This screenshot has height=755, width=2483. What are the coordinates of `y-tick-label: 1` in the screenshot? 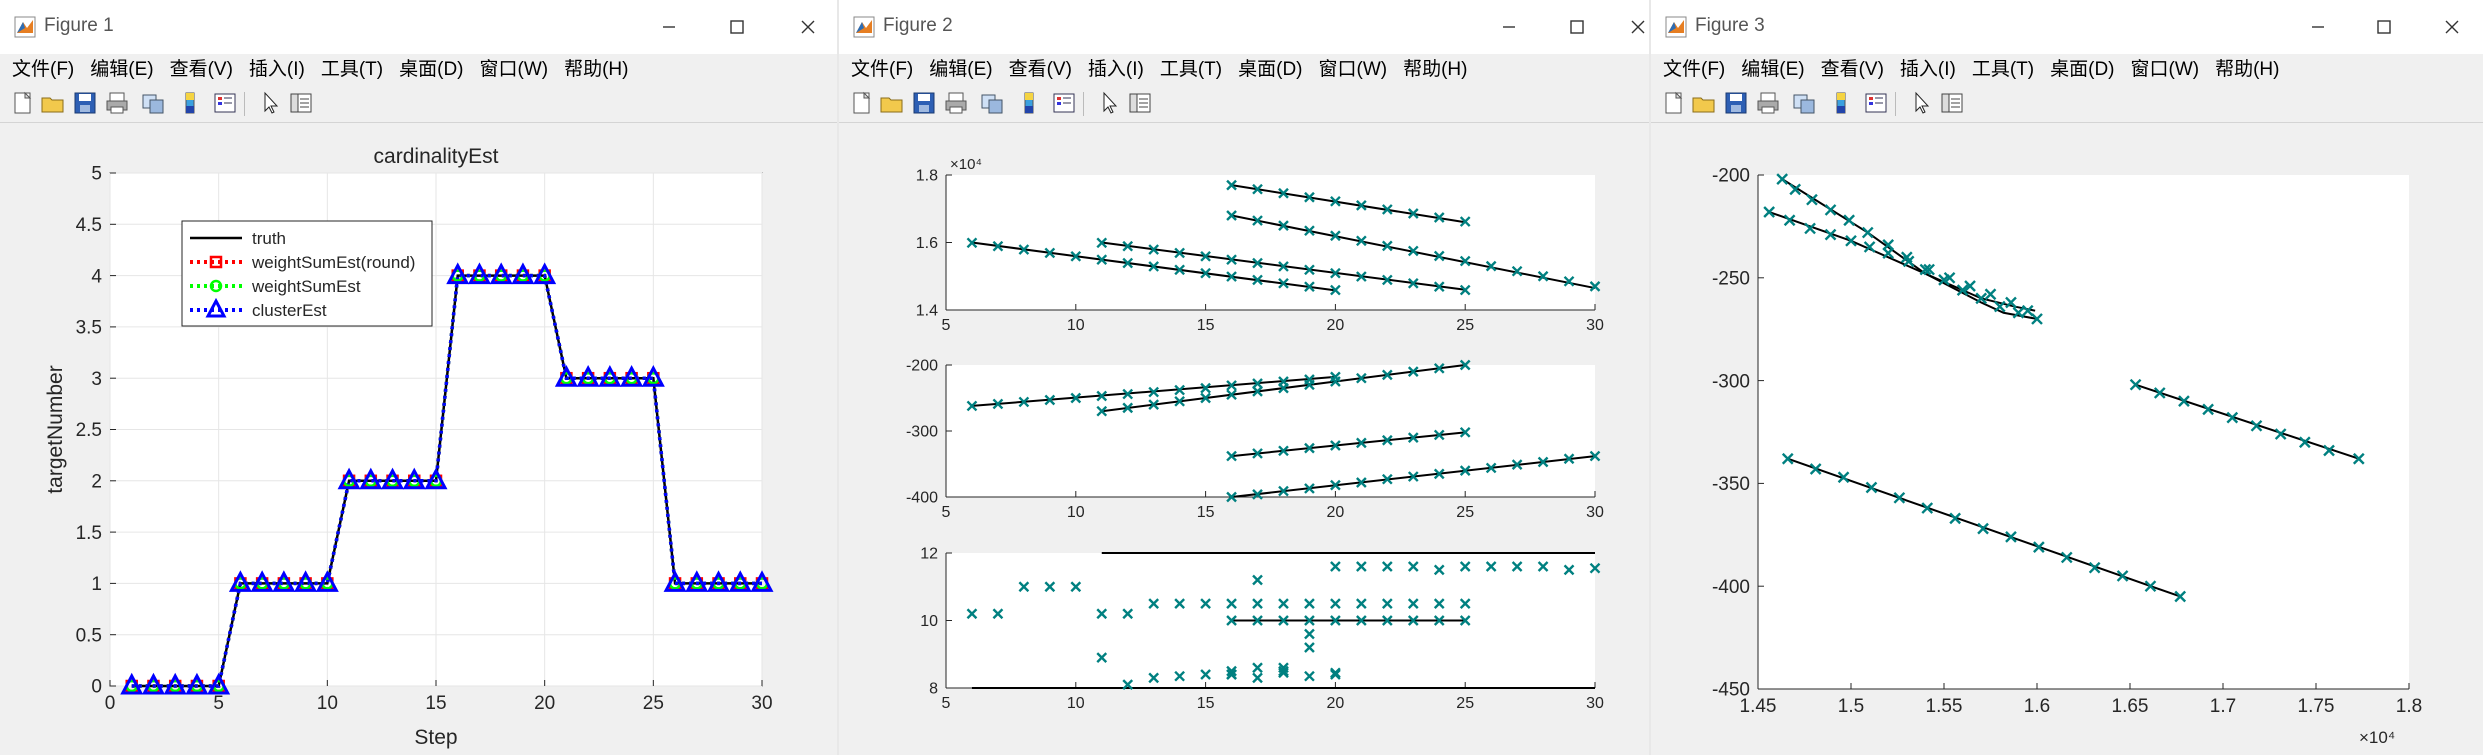 It's located at (96, 584).